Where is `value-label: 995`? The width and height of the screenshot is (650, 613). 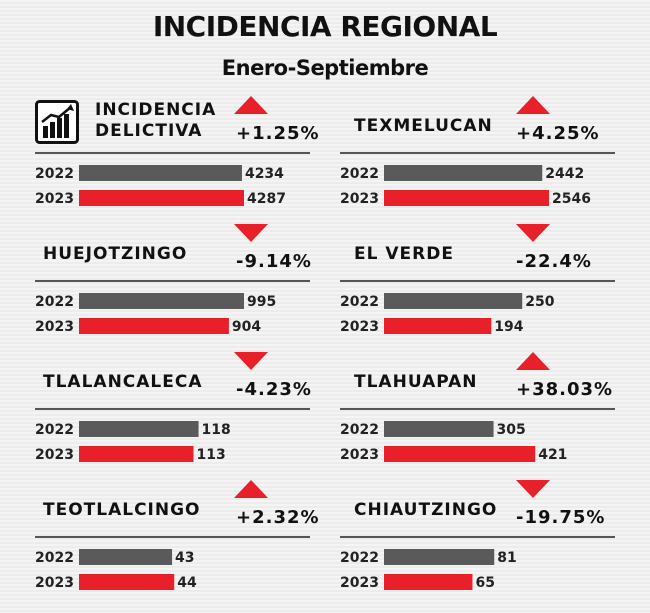 value-label: 995 is located at coordinates (261, 302).